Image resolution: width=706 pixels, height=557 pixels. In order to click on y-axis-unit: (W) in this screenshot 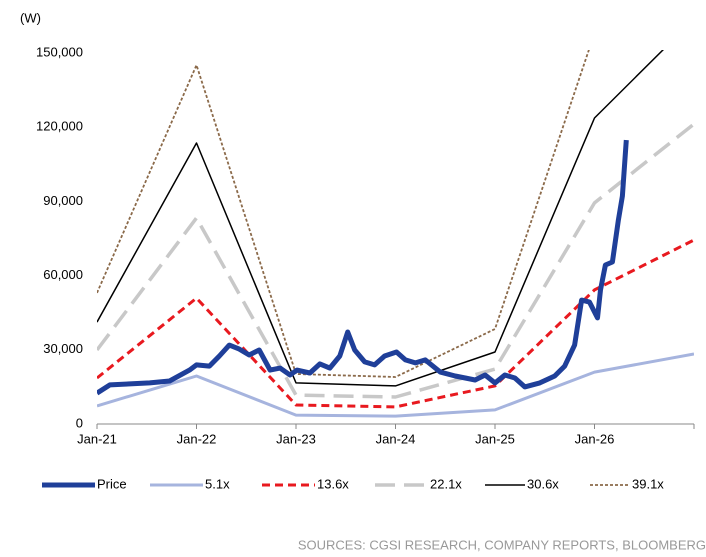, I will do `click(30, 17)`.